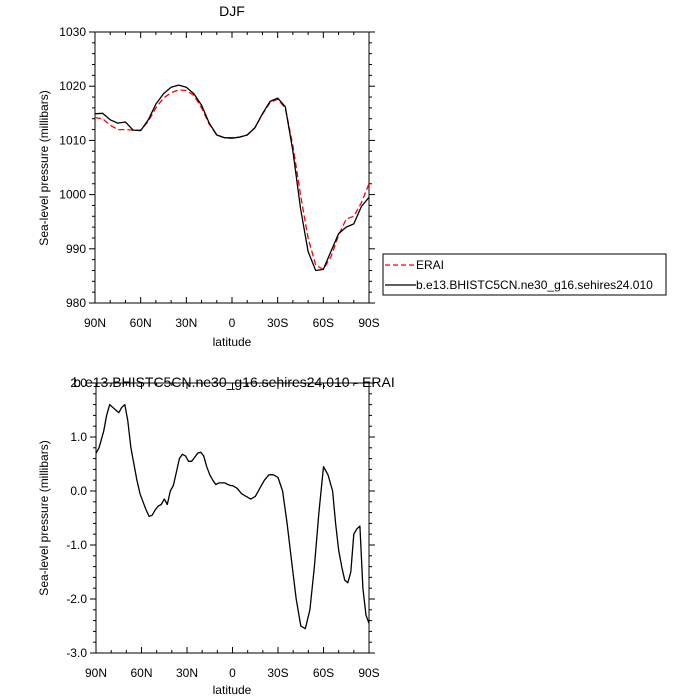 The image size is (700, 700). I want to click on top-chart-x-tick-label: 60S, so click(323, 323).